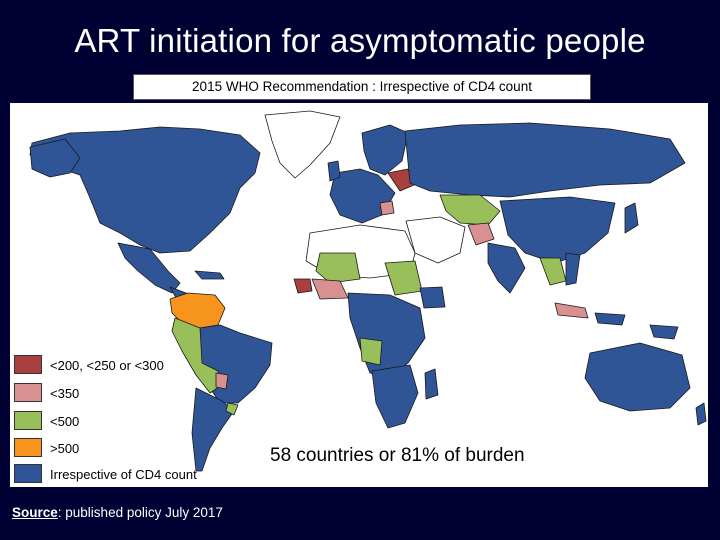  Describe the element at coordinates (571, 310) in the screenshot. I see `region-indonesia` at that location.